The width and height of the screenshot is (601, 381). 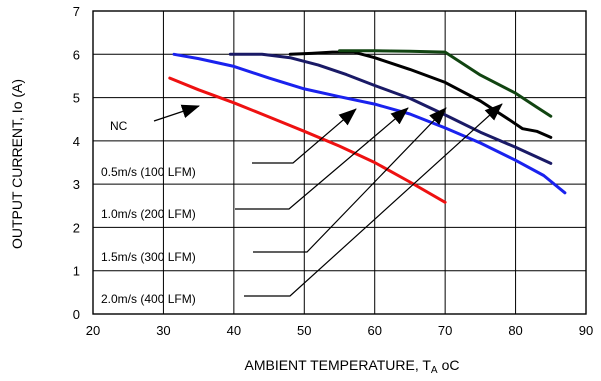 What do you see at coordinates (76, 227) in the screenshot?
I see `y-tick-label-2: 2` at bounding box center [76, 227].